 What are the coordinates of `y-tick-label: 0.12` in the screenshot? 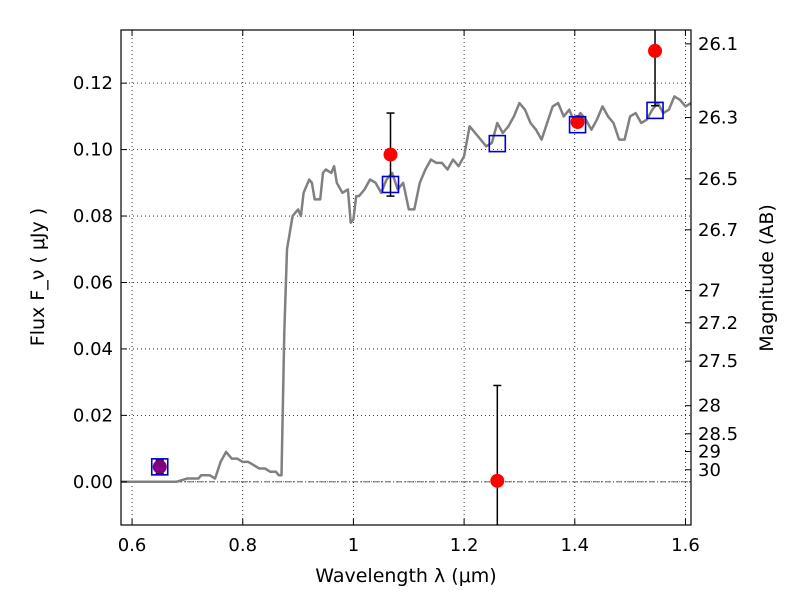 It's located at (93, 83).